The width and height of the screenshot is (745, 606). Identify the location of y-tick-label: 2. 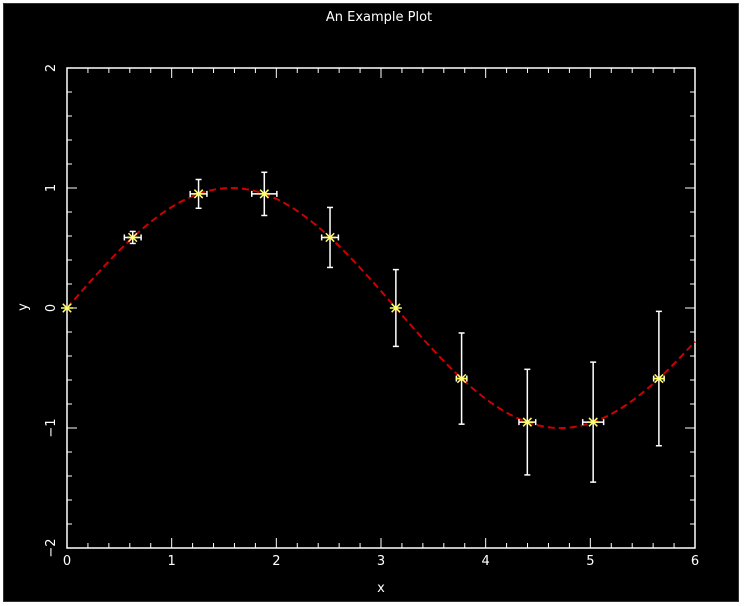
(51, 68).